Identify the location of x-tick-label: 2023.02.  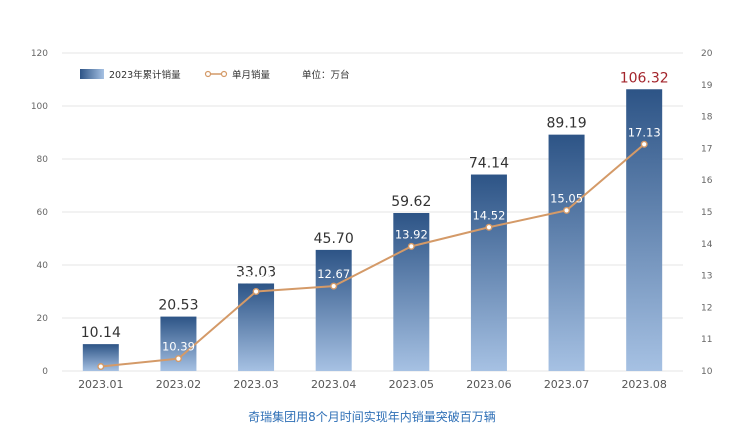
(179, 384).